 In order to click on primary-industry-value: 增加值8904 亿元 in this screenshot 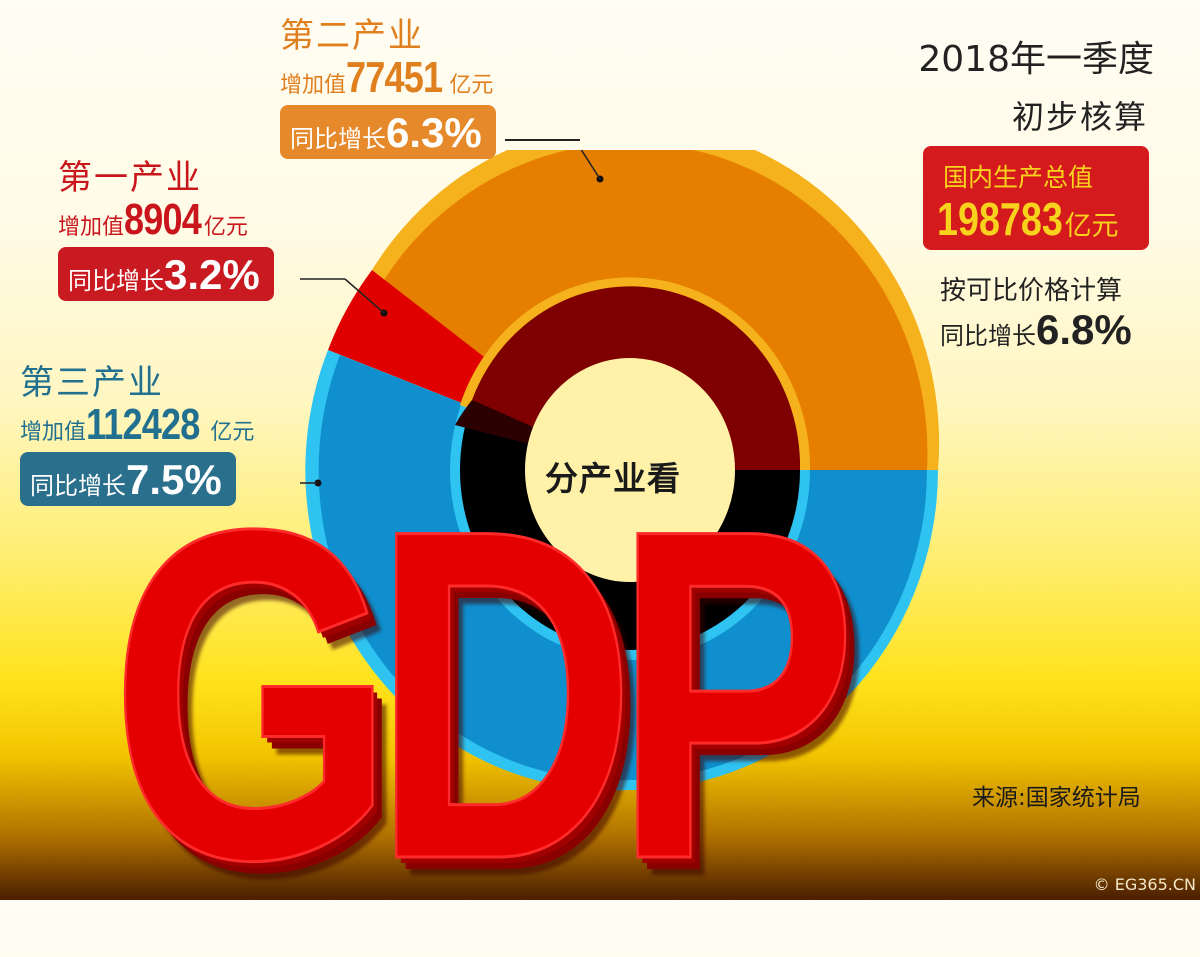, I will do `click(153, 219)`.